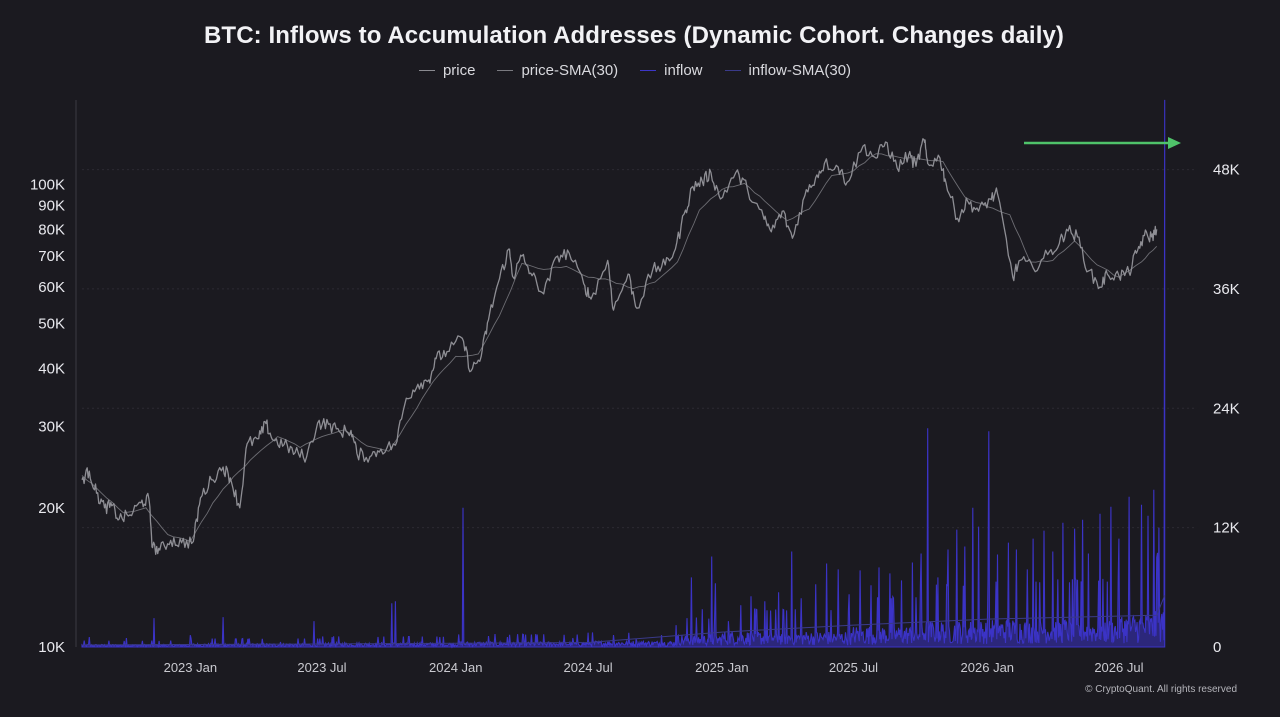 The image size is (1280, 717). Describe the element at coordinates (588, 667) in the screenshot. I see `x-tick-label: 2024 Jul` at that location.